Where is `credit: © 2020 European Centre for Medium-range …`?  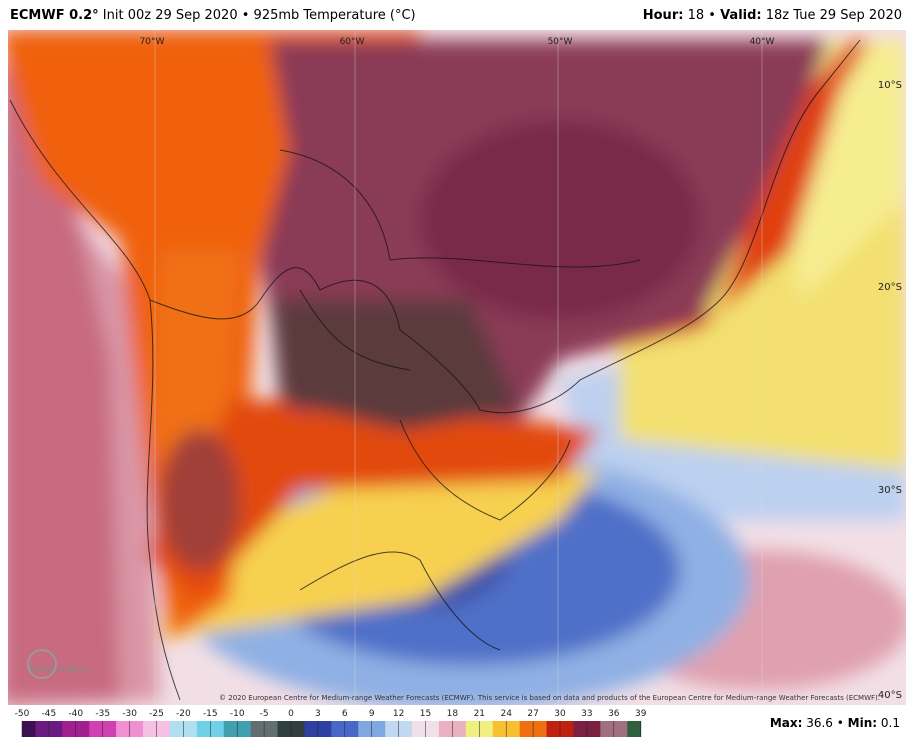
credit: © 2020 European Centre for Medium-range … is located at coordinates (549, 698).